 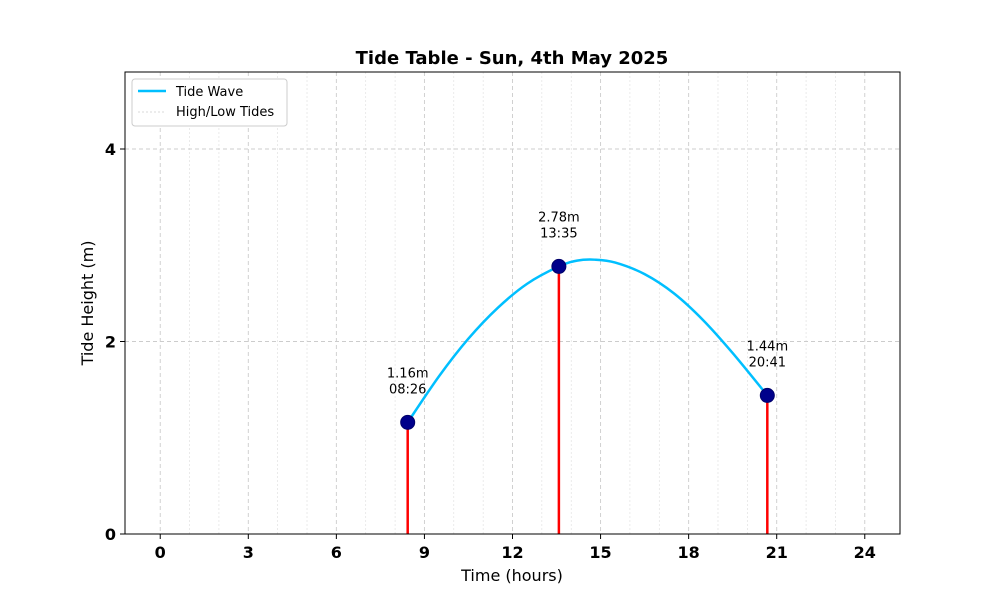 What do you see at coordinates (407, 389) in the screenshot?
I see `tide-time-label: 08:26` at bounding box center [407, 389].